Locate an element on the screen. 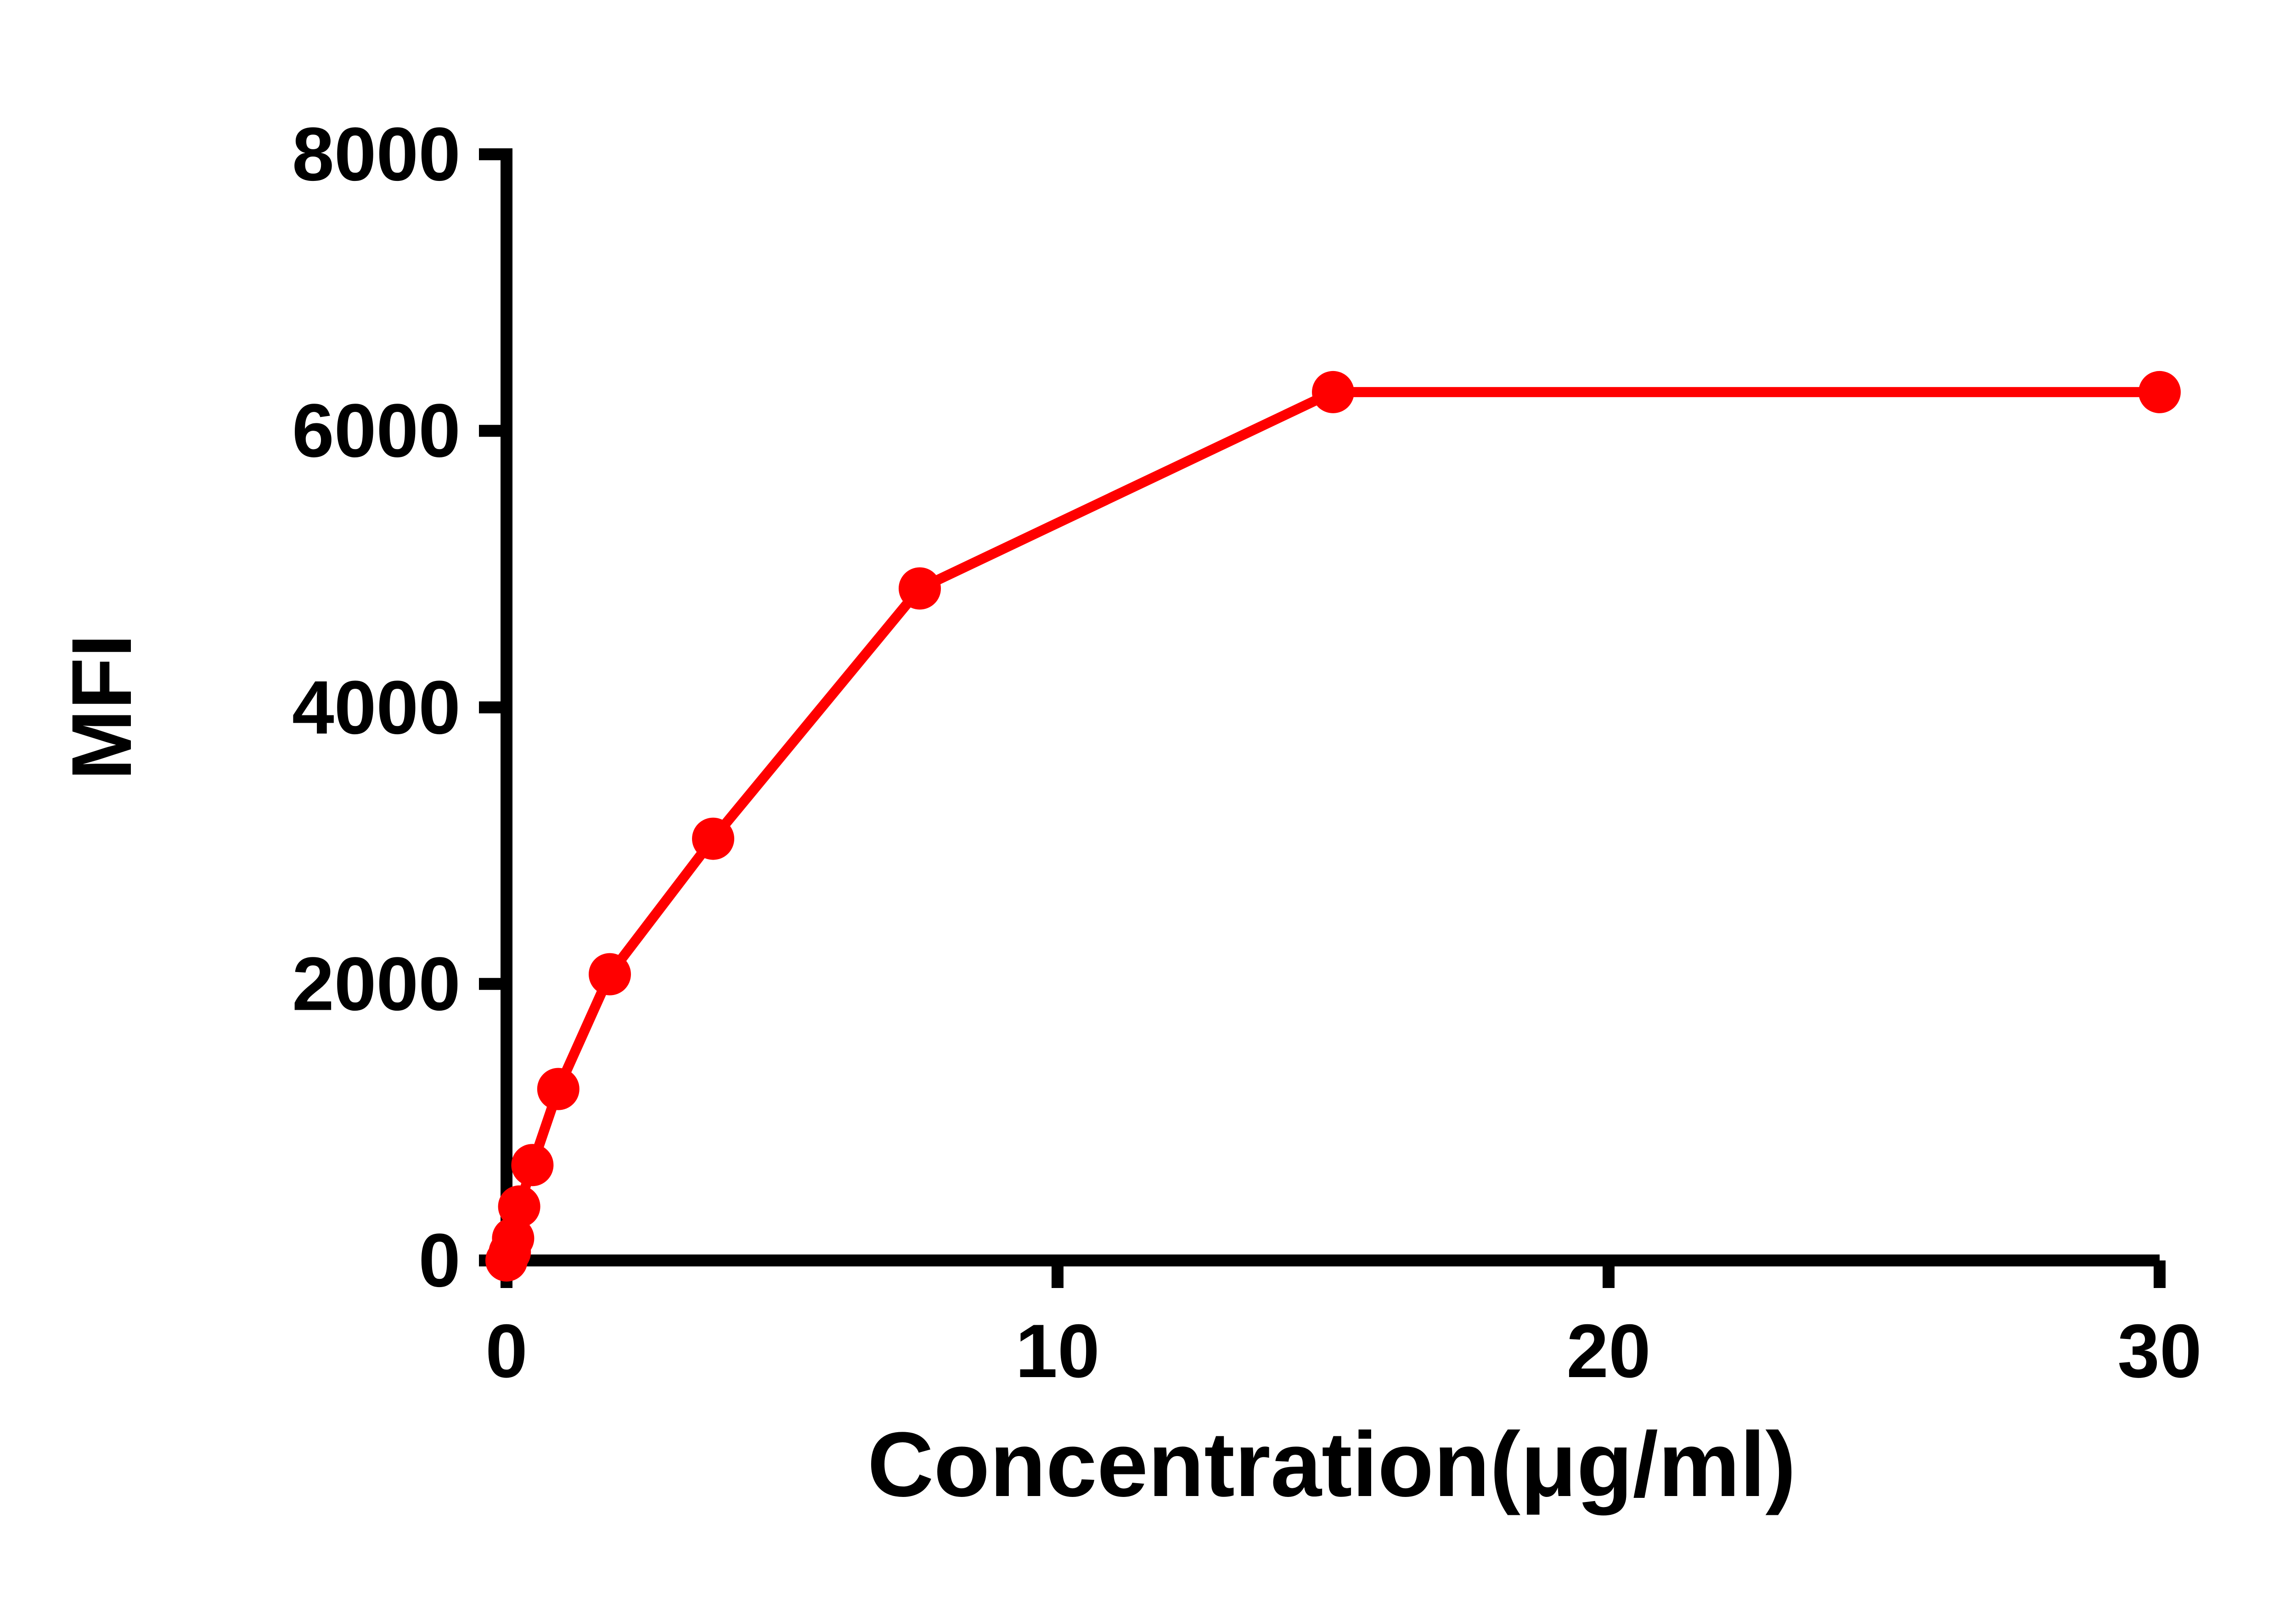 The height and width of the screenshot is (1620, 2296). y-tick-label-6000: 6000 is located at coordinates (376, 430).